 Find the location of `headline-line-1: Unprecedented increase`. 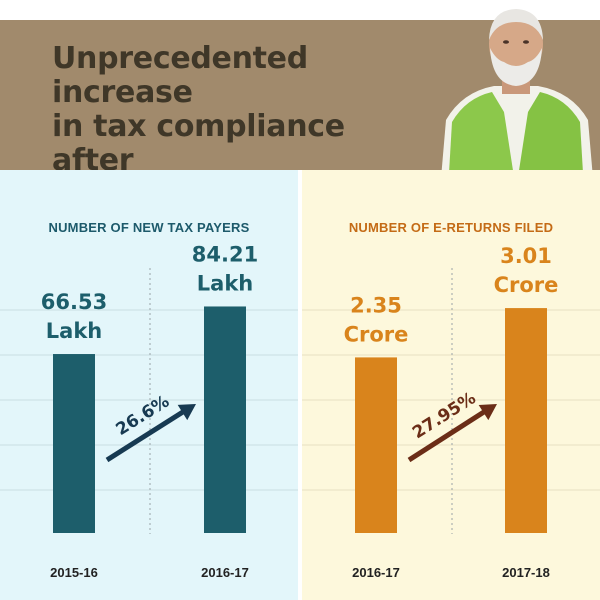

headline-line-1: Unprecedented increase is located at coordinates (180, 75).